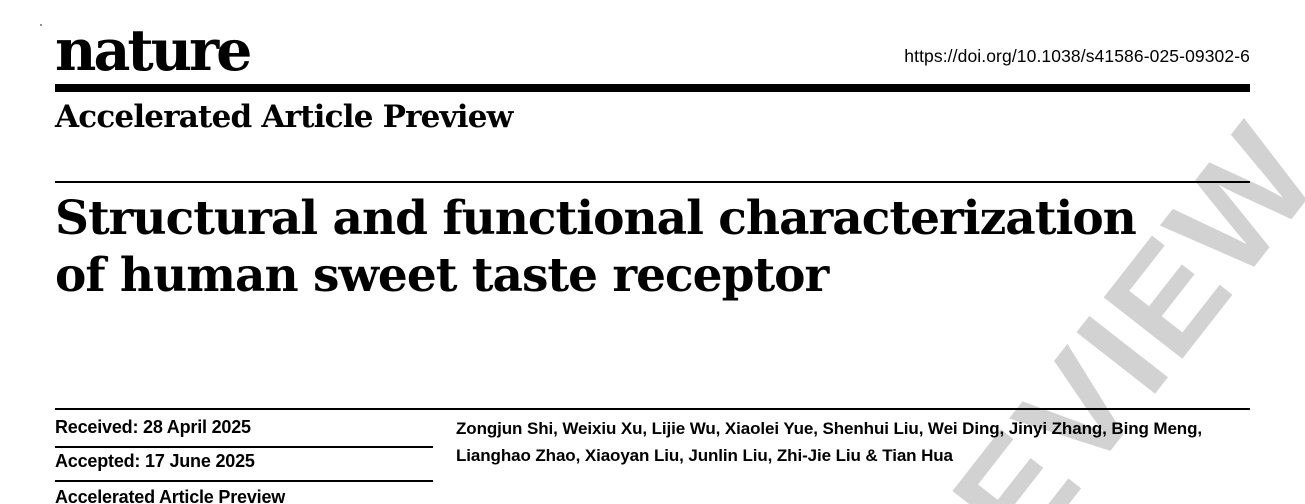 This screenshot has height=504, width=1305. What do you see at coordinates (652, 88) in the screenshot?
I see `masthead-rule` at bounding box center [652, 88].